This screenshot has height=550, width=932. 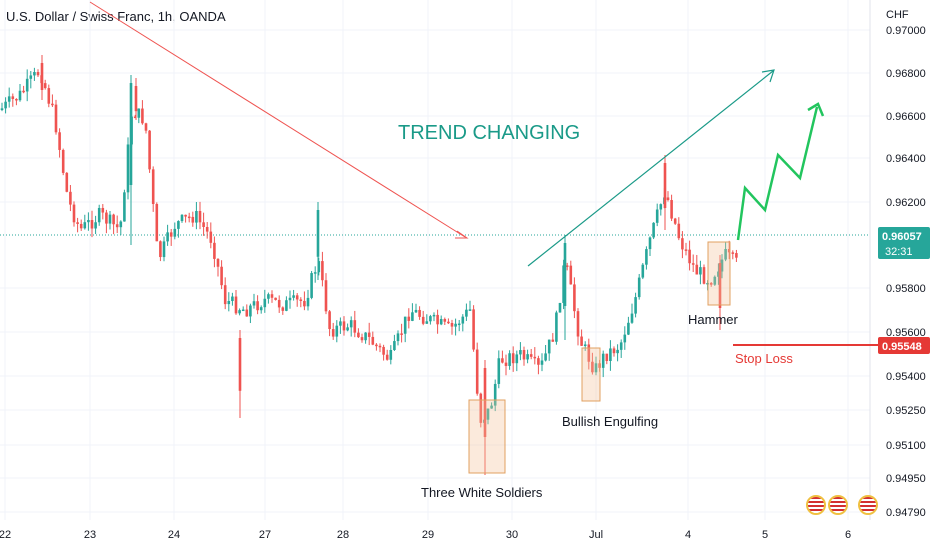 What do you see at coordinates (462, 234) in the screenshot?
I see `downtrend-arrowhead` at bounding box center [462, 234].